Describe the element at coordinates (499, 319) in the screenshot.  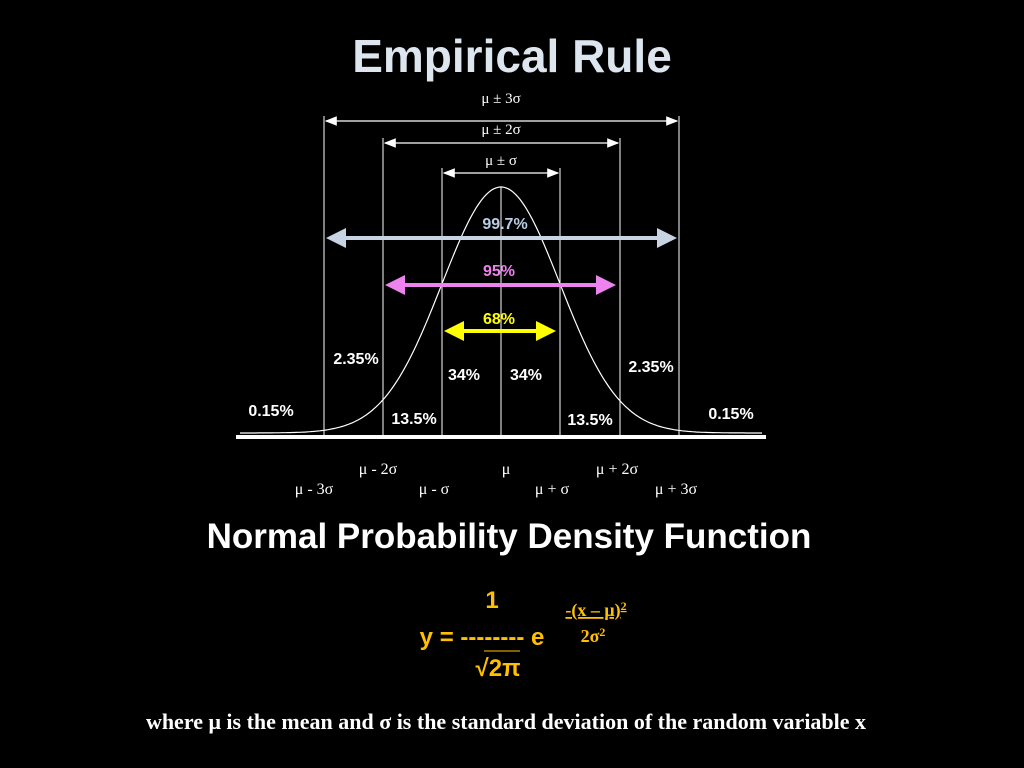
I see `coverage-label: 68%` at that location.